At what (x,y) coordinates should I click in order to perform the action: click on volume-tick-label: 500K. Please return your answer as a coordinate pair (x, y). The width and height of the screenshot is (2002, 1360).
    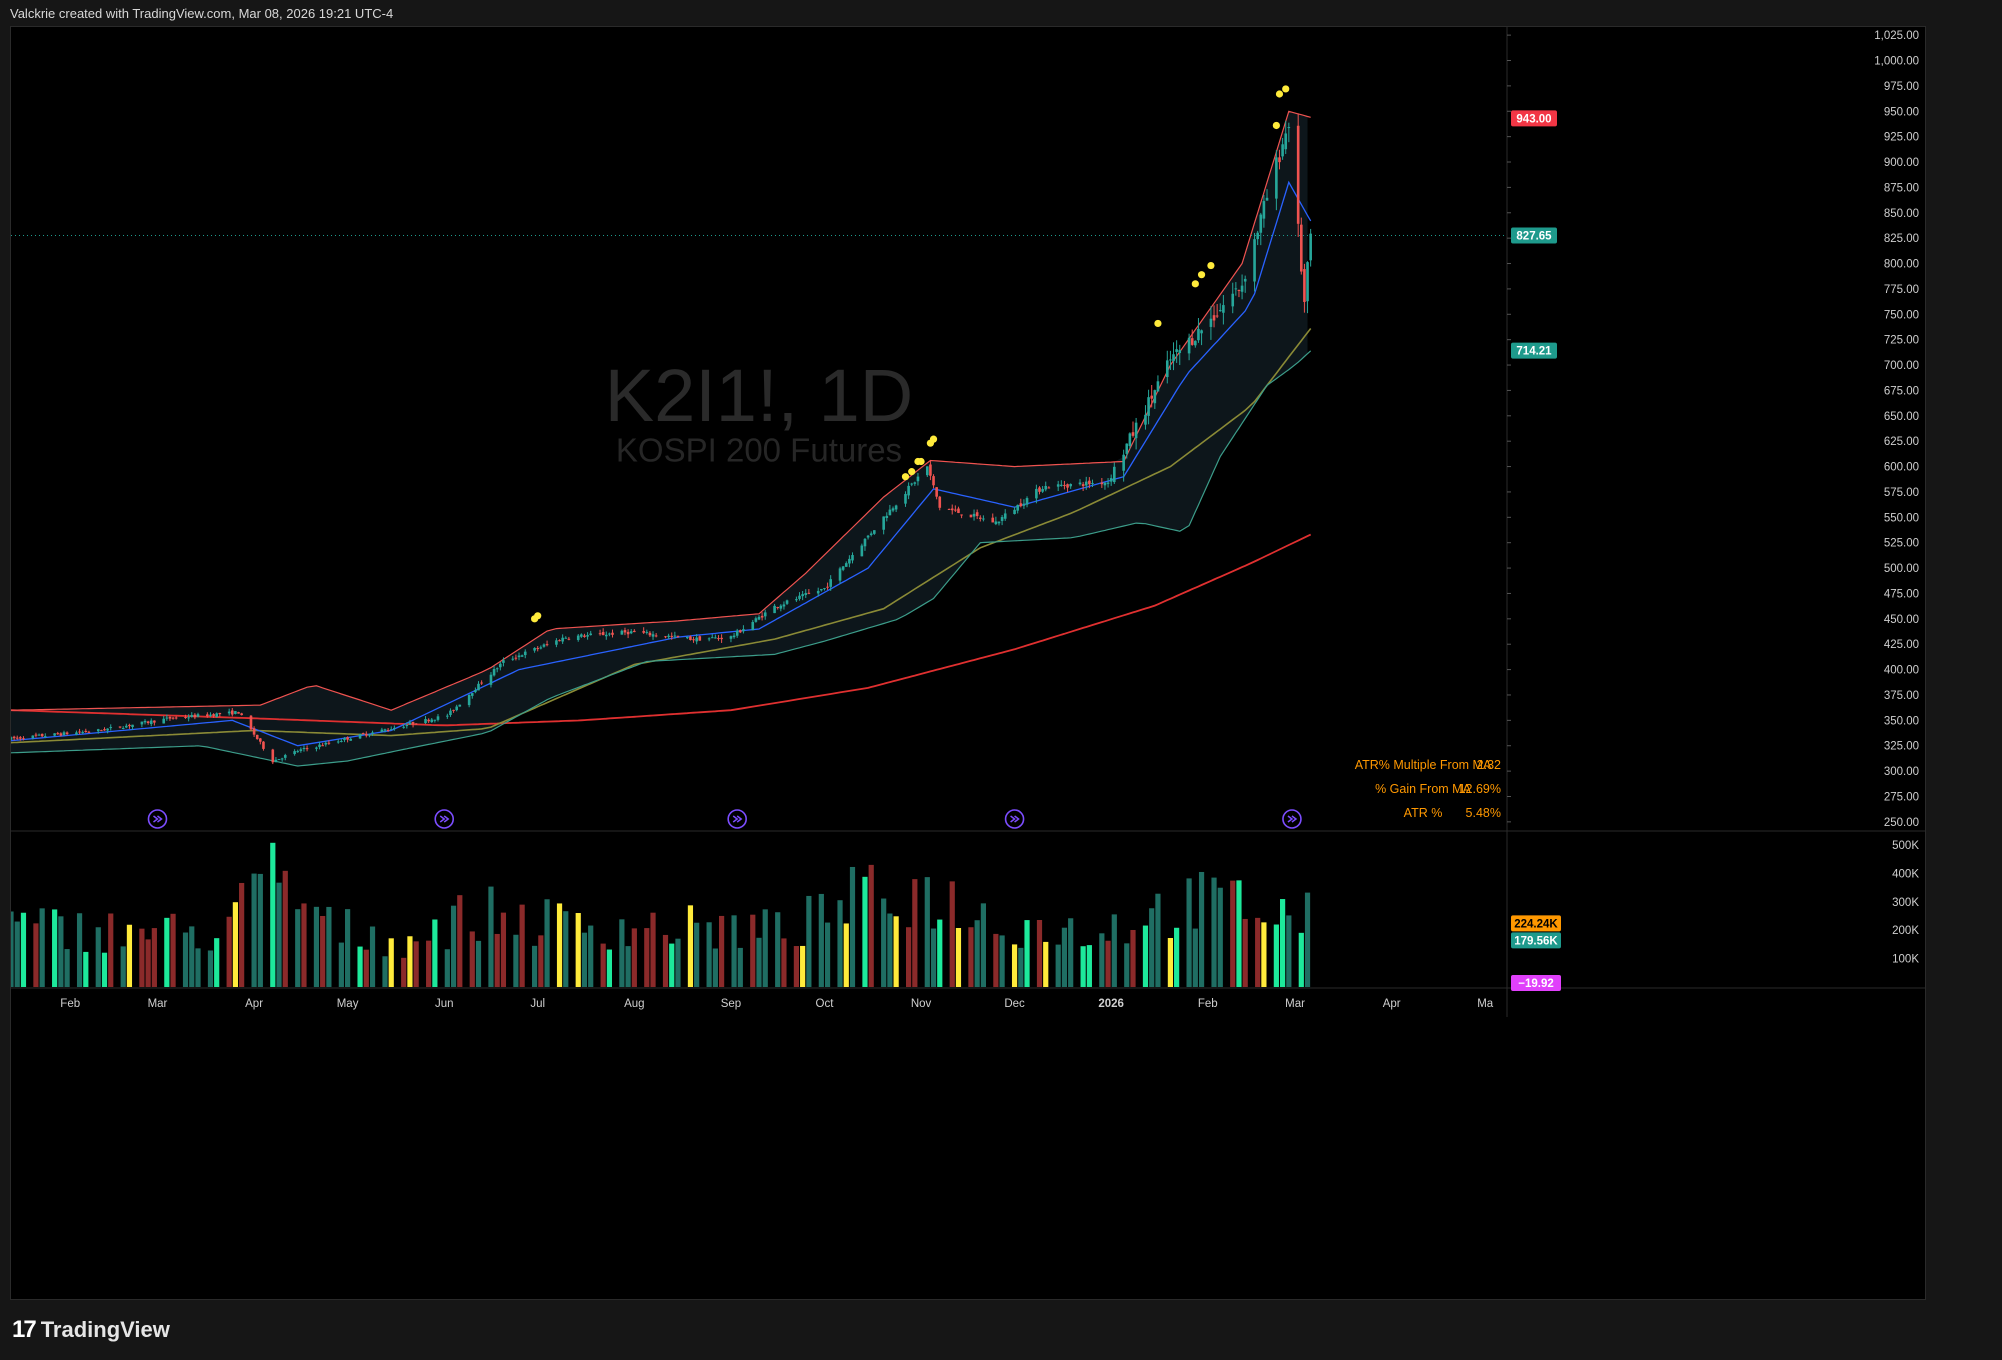
    Looking at the image, I should click on (1905, 846).